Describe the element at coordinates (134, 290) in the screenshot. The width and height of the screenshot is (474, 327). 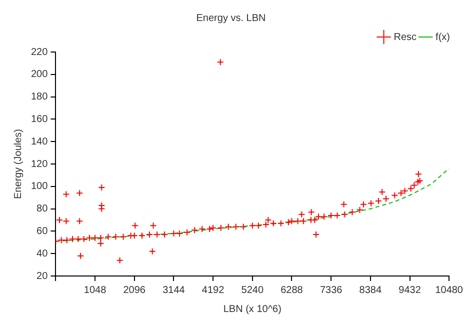
I see `x-tick-label: 2096` at that location.